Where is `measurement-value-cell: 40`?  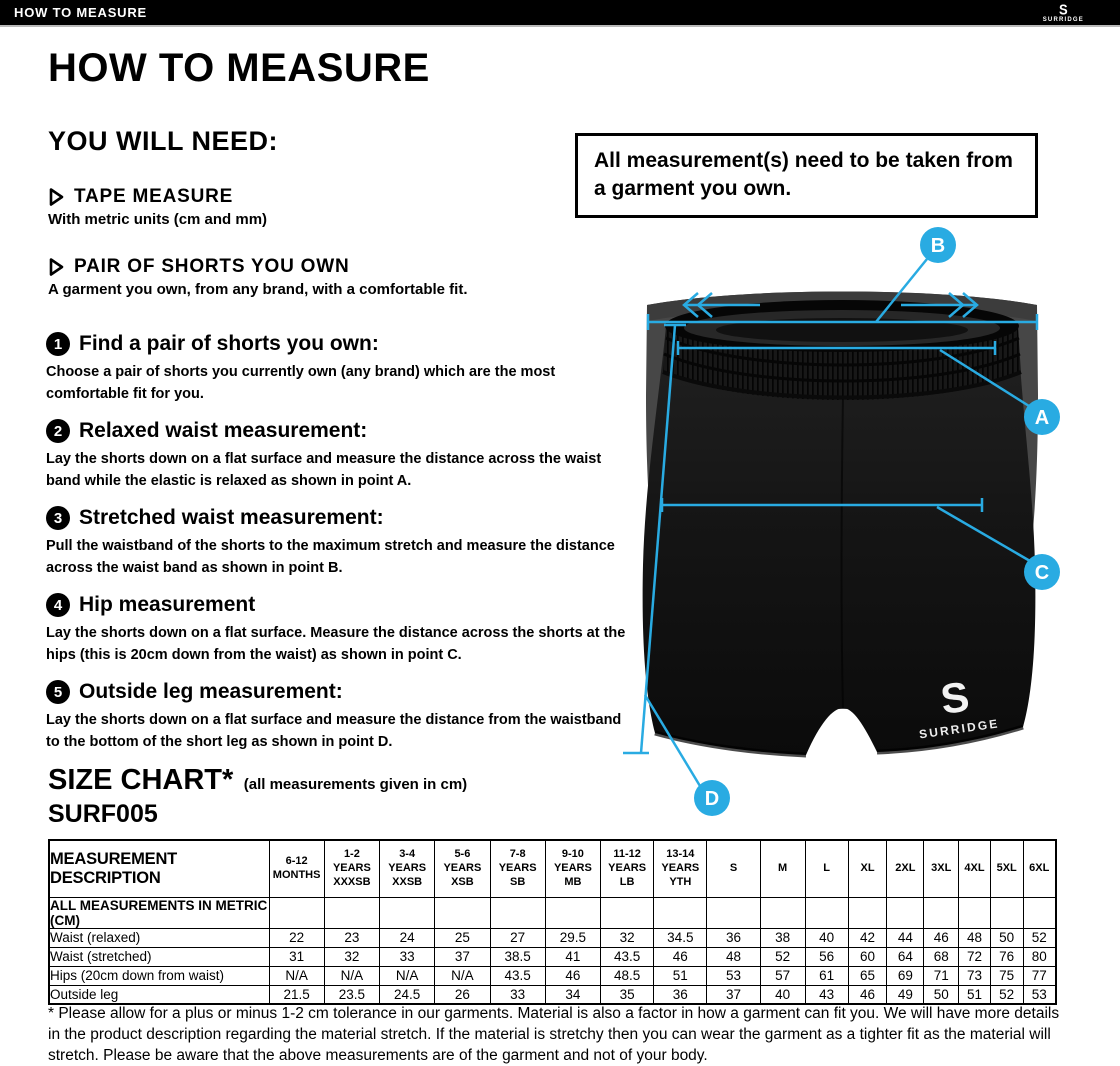
measurement-value-cell: 40 is located at coordinates (826, 937).